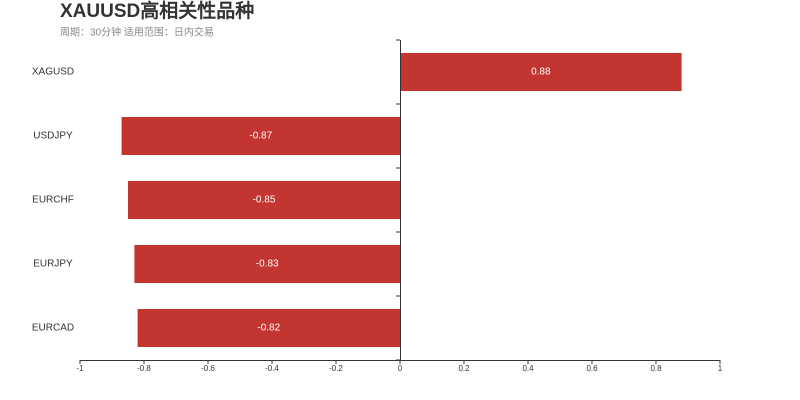  I want to click on category-label: EURCAD, so click(53, 328).